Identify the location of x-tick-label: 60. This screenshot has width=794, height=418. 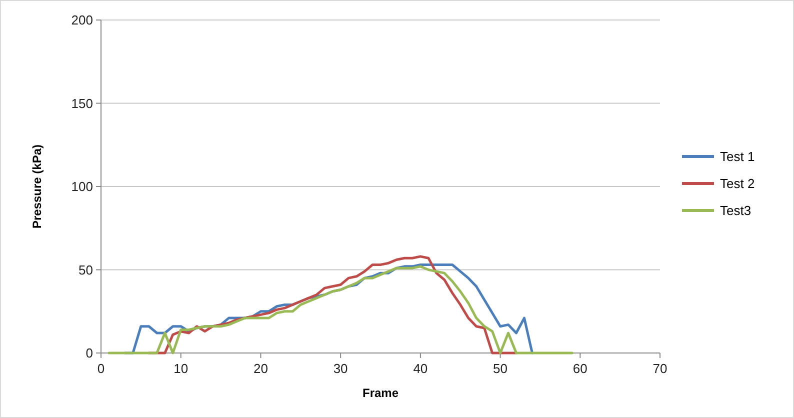
(580, 368).